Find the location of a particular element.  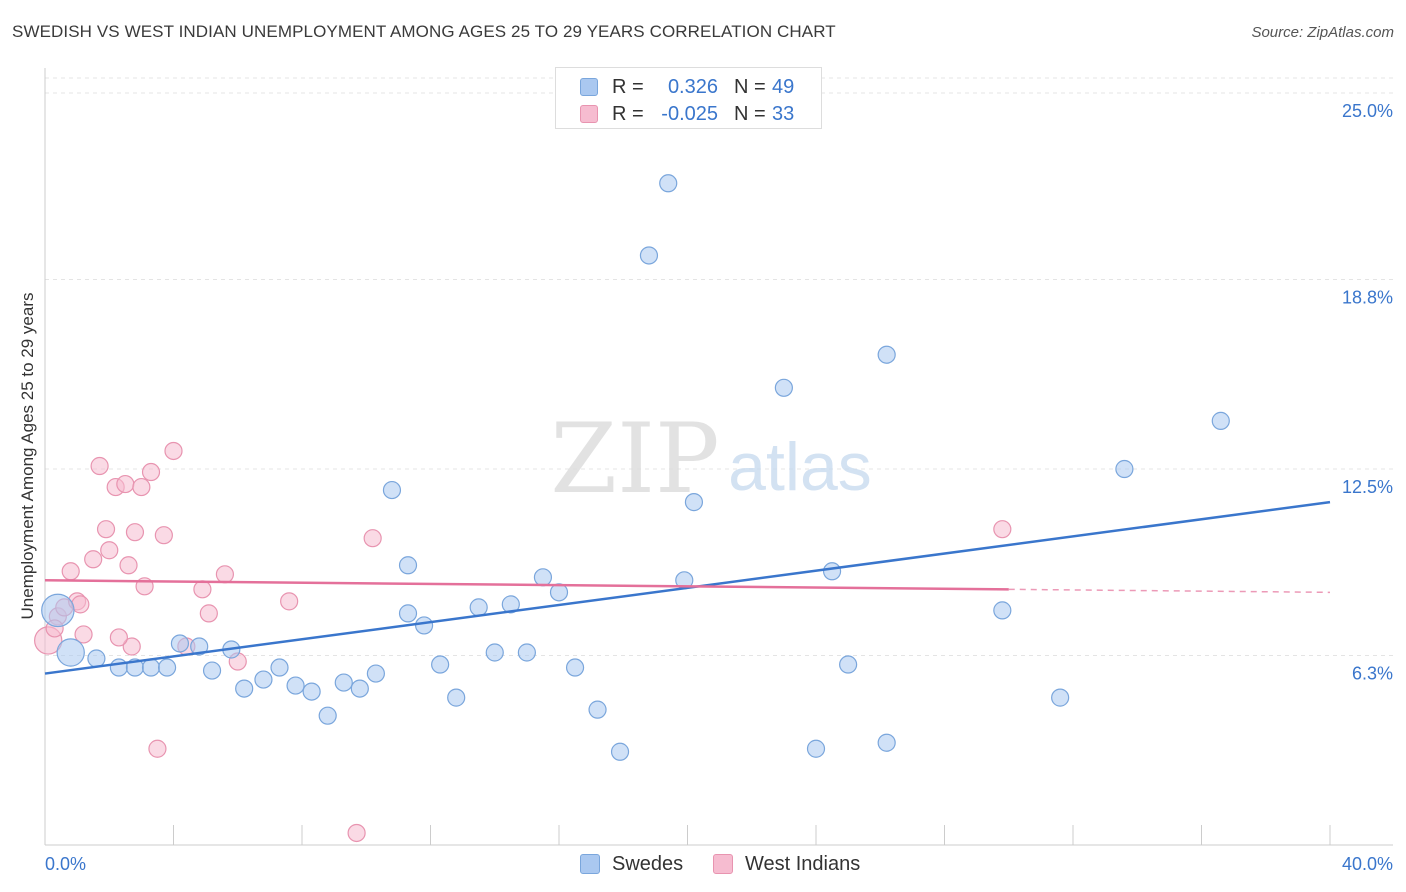

watermark-atlas: atlas is located at coordinates (800, 467).